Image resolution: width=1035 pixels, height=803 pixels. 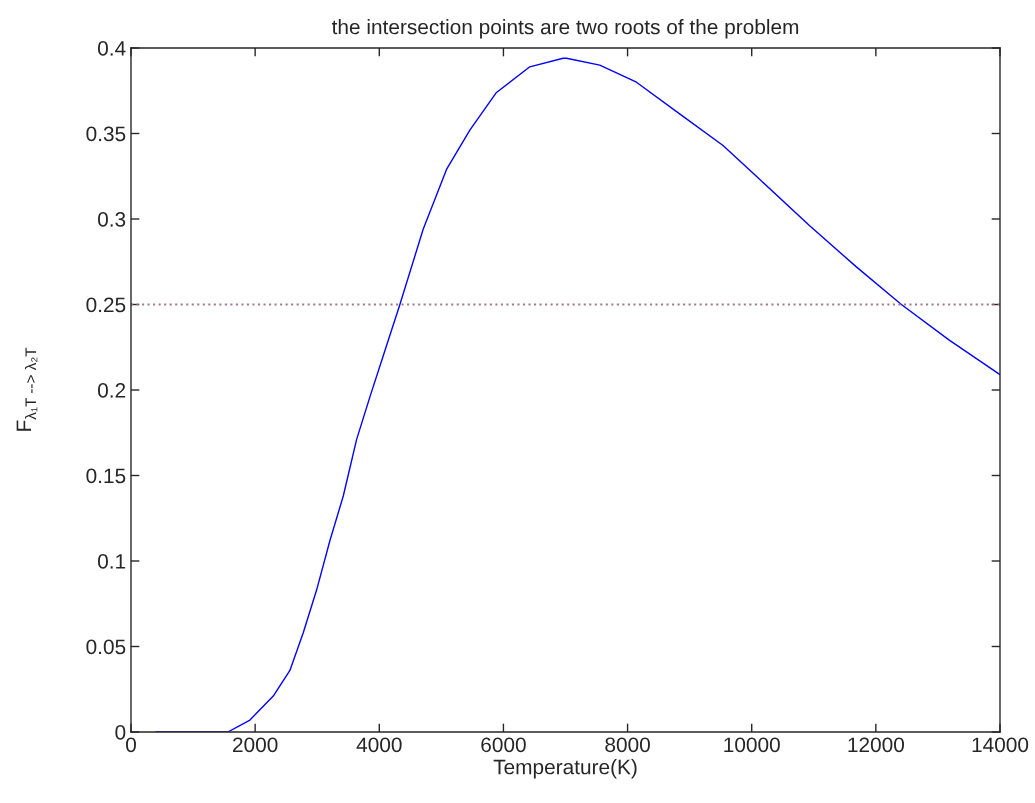 I want to click on y-tick-label: 0.2, so click(x=111, y=390).